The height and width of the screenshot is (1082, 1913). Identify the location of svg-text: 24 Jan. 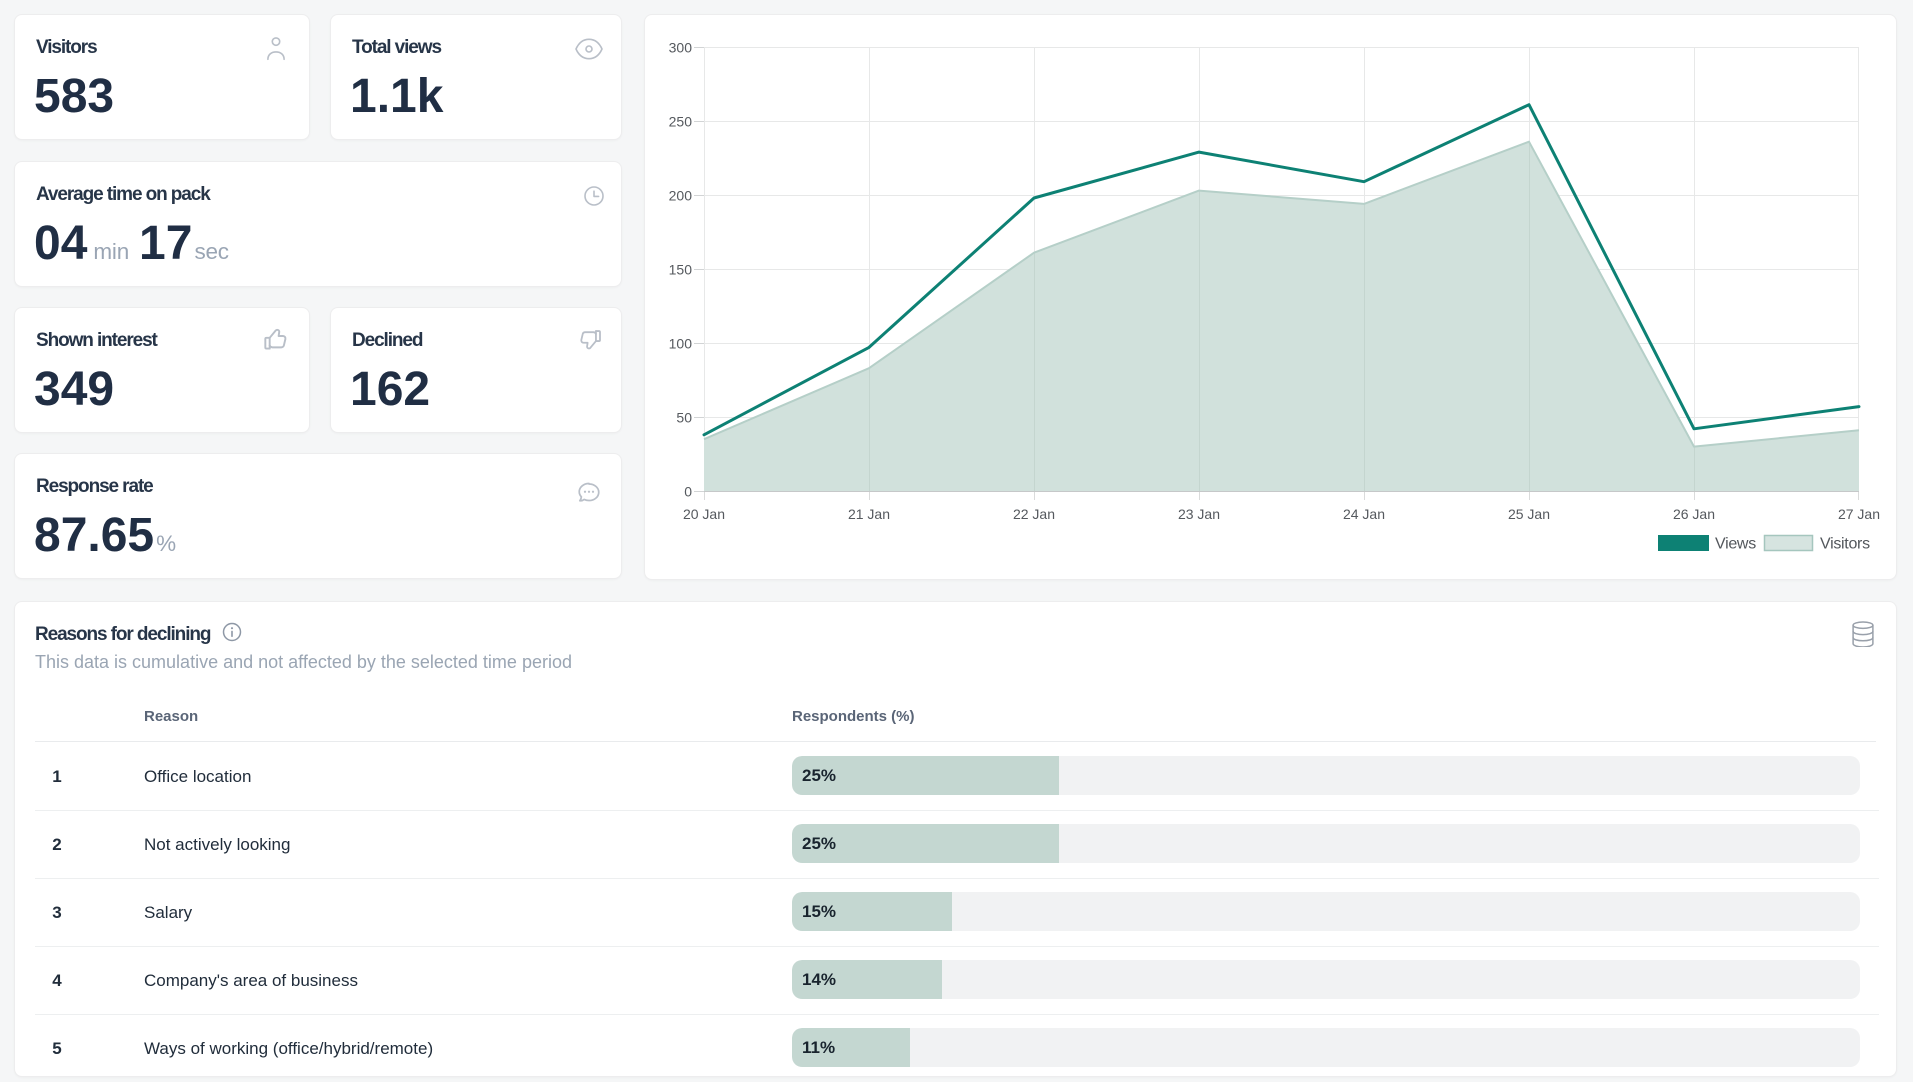
(1364, 514).